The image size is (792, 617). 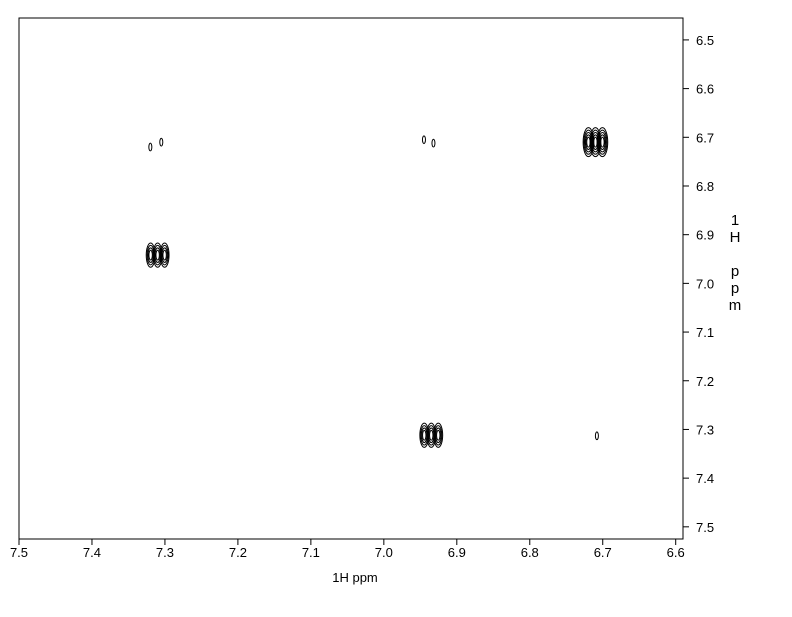 I want to click on y-tick-label: 6.7, so click(x=705, y=137).